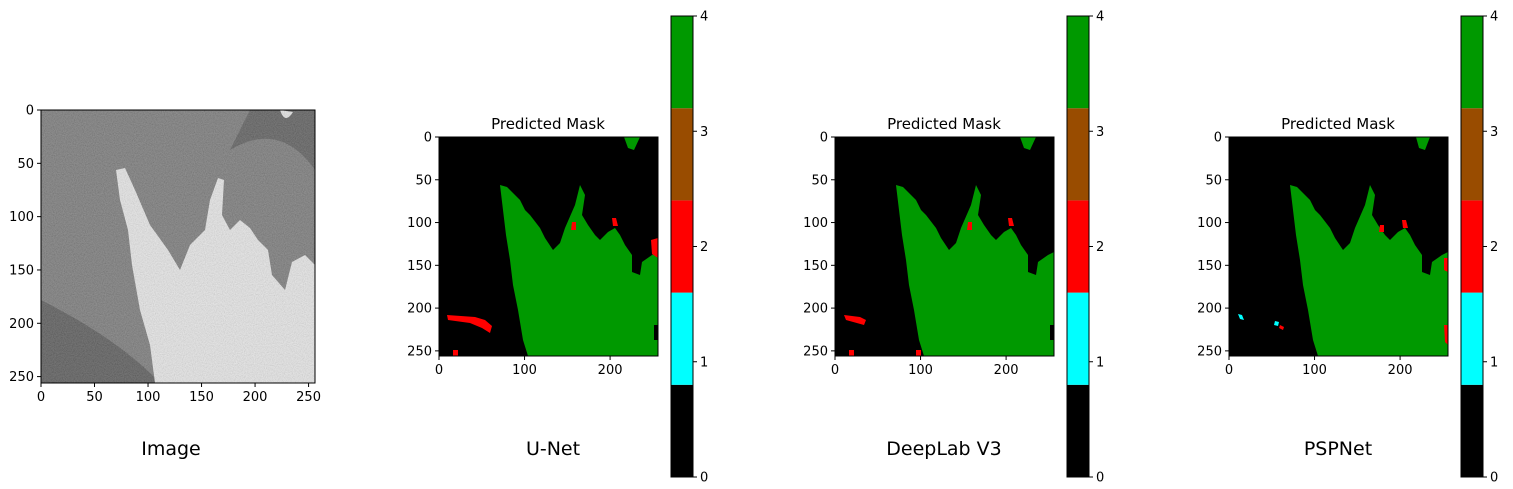 The image size is (1513, 489). What do you see at coordinates (1100, 478) in the screenshot?
I see `deeplab-colorbar-tick-label: 0` at bounding box center [1100, 478].